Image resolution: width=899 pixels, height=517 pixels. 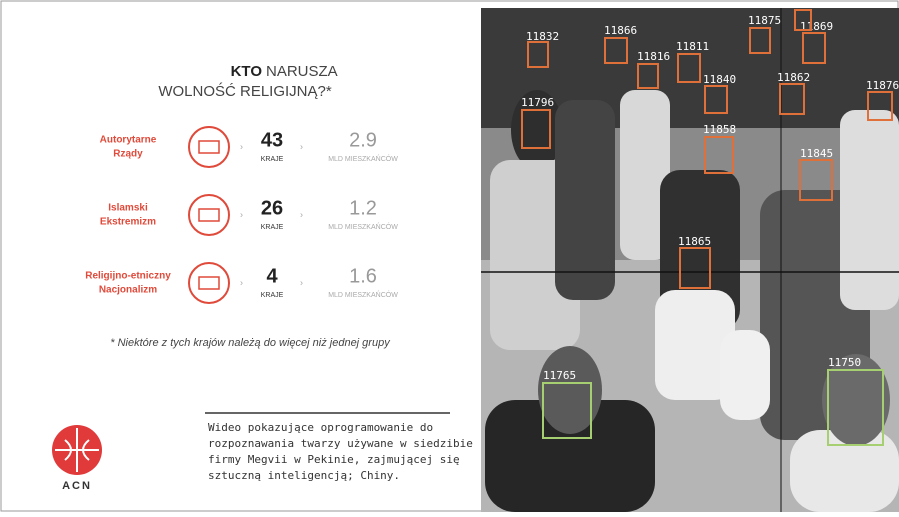 I want to click on face-label: 11862, so click(x=793, y=77).